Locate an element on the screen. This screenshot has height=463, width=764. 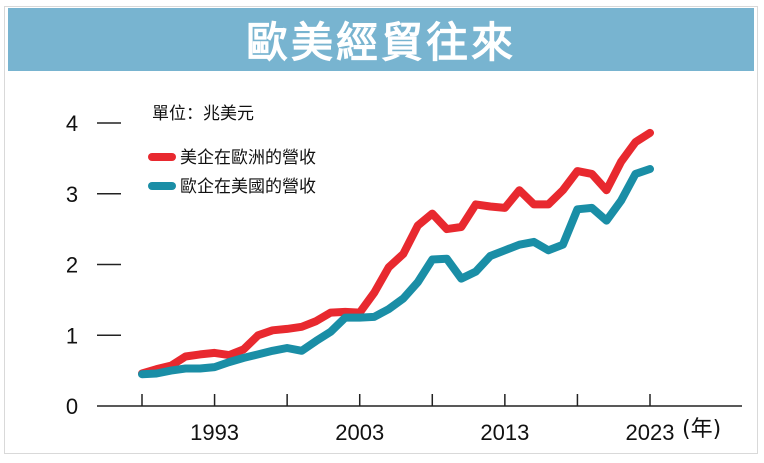
legend-label: 美企在歐洲的營收 is located at coordinates (248, 158).